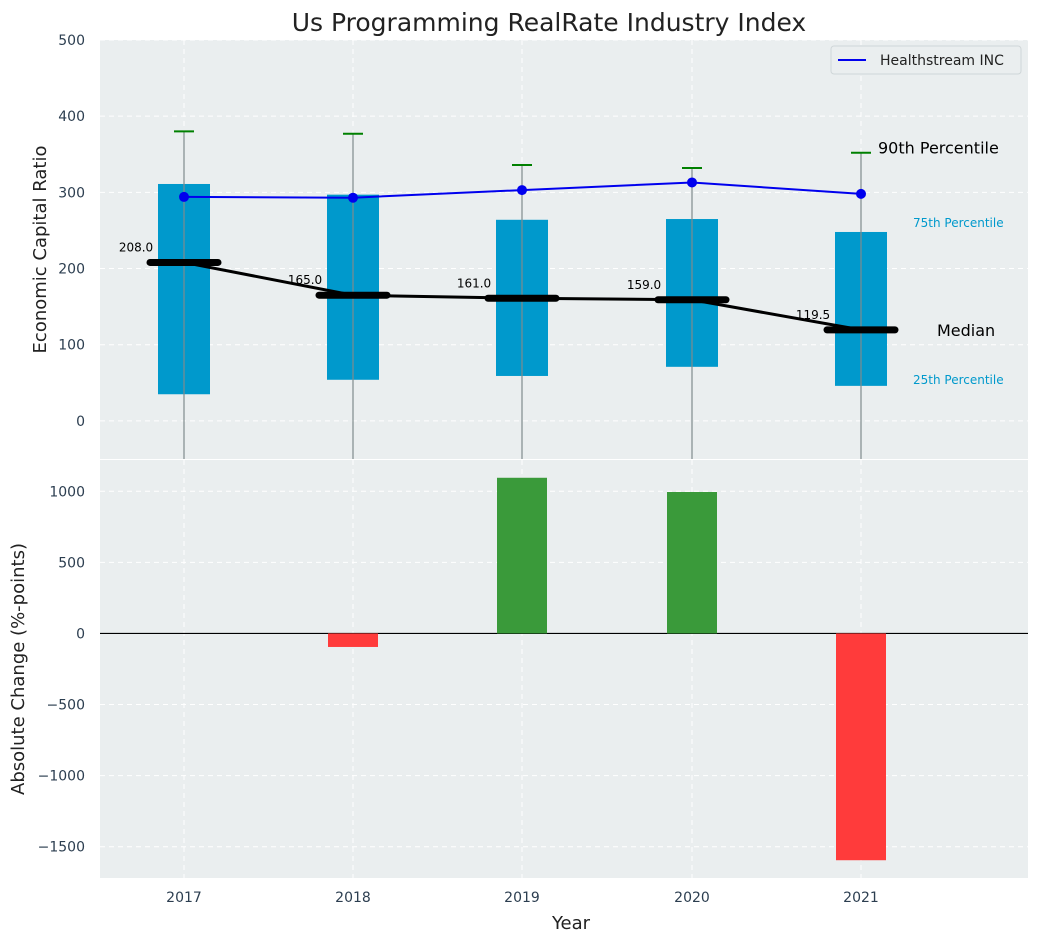 The width and height of the screenshot is (1039, 942). What do you see at coordinates (305, 280) in the screenshot?
I see `median-value-label: 165.0` at bounding box center [305, 280].